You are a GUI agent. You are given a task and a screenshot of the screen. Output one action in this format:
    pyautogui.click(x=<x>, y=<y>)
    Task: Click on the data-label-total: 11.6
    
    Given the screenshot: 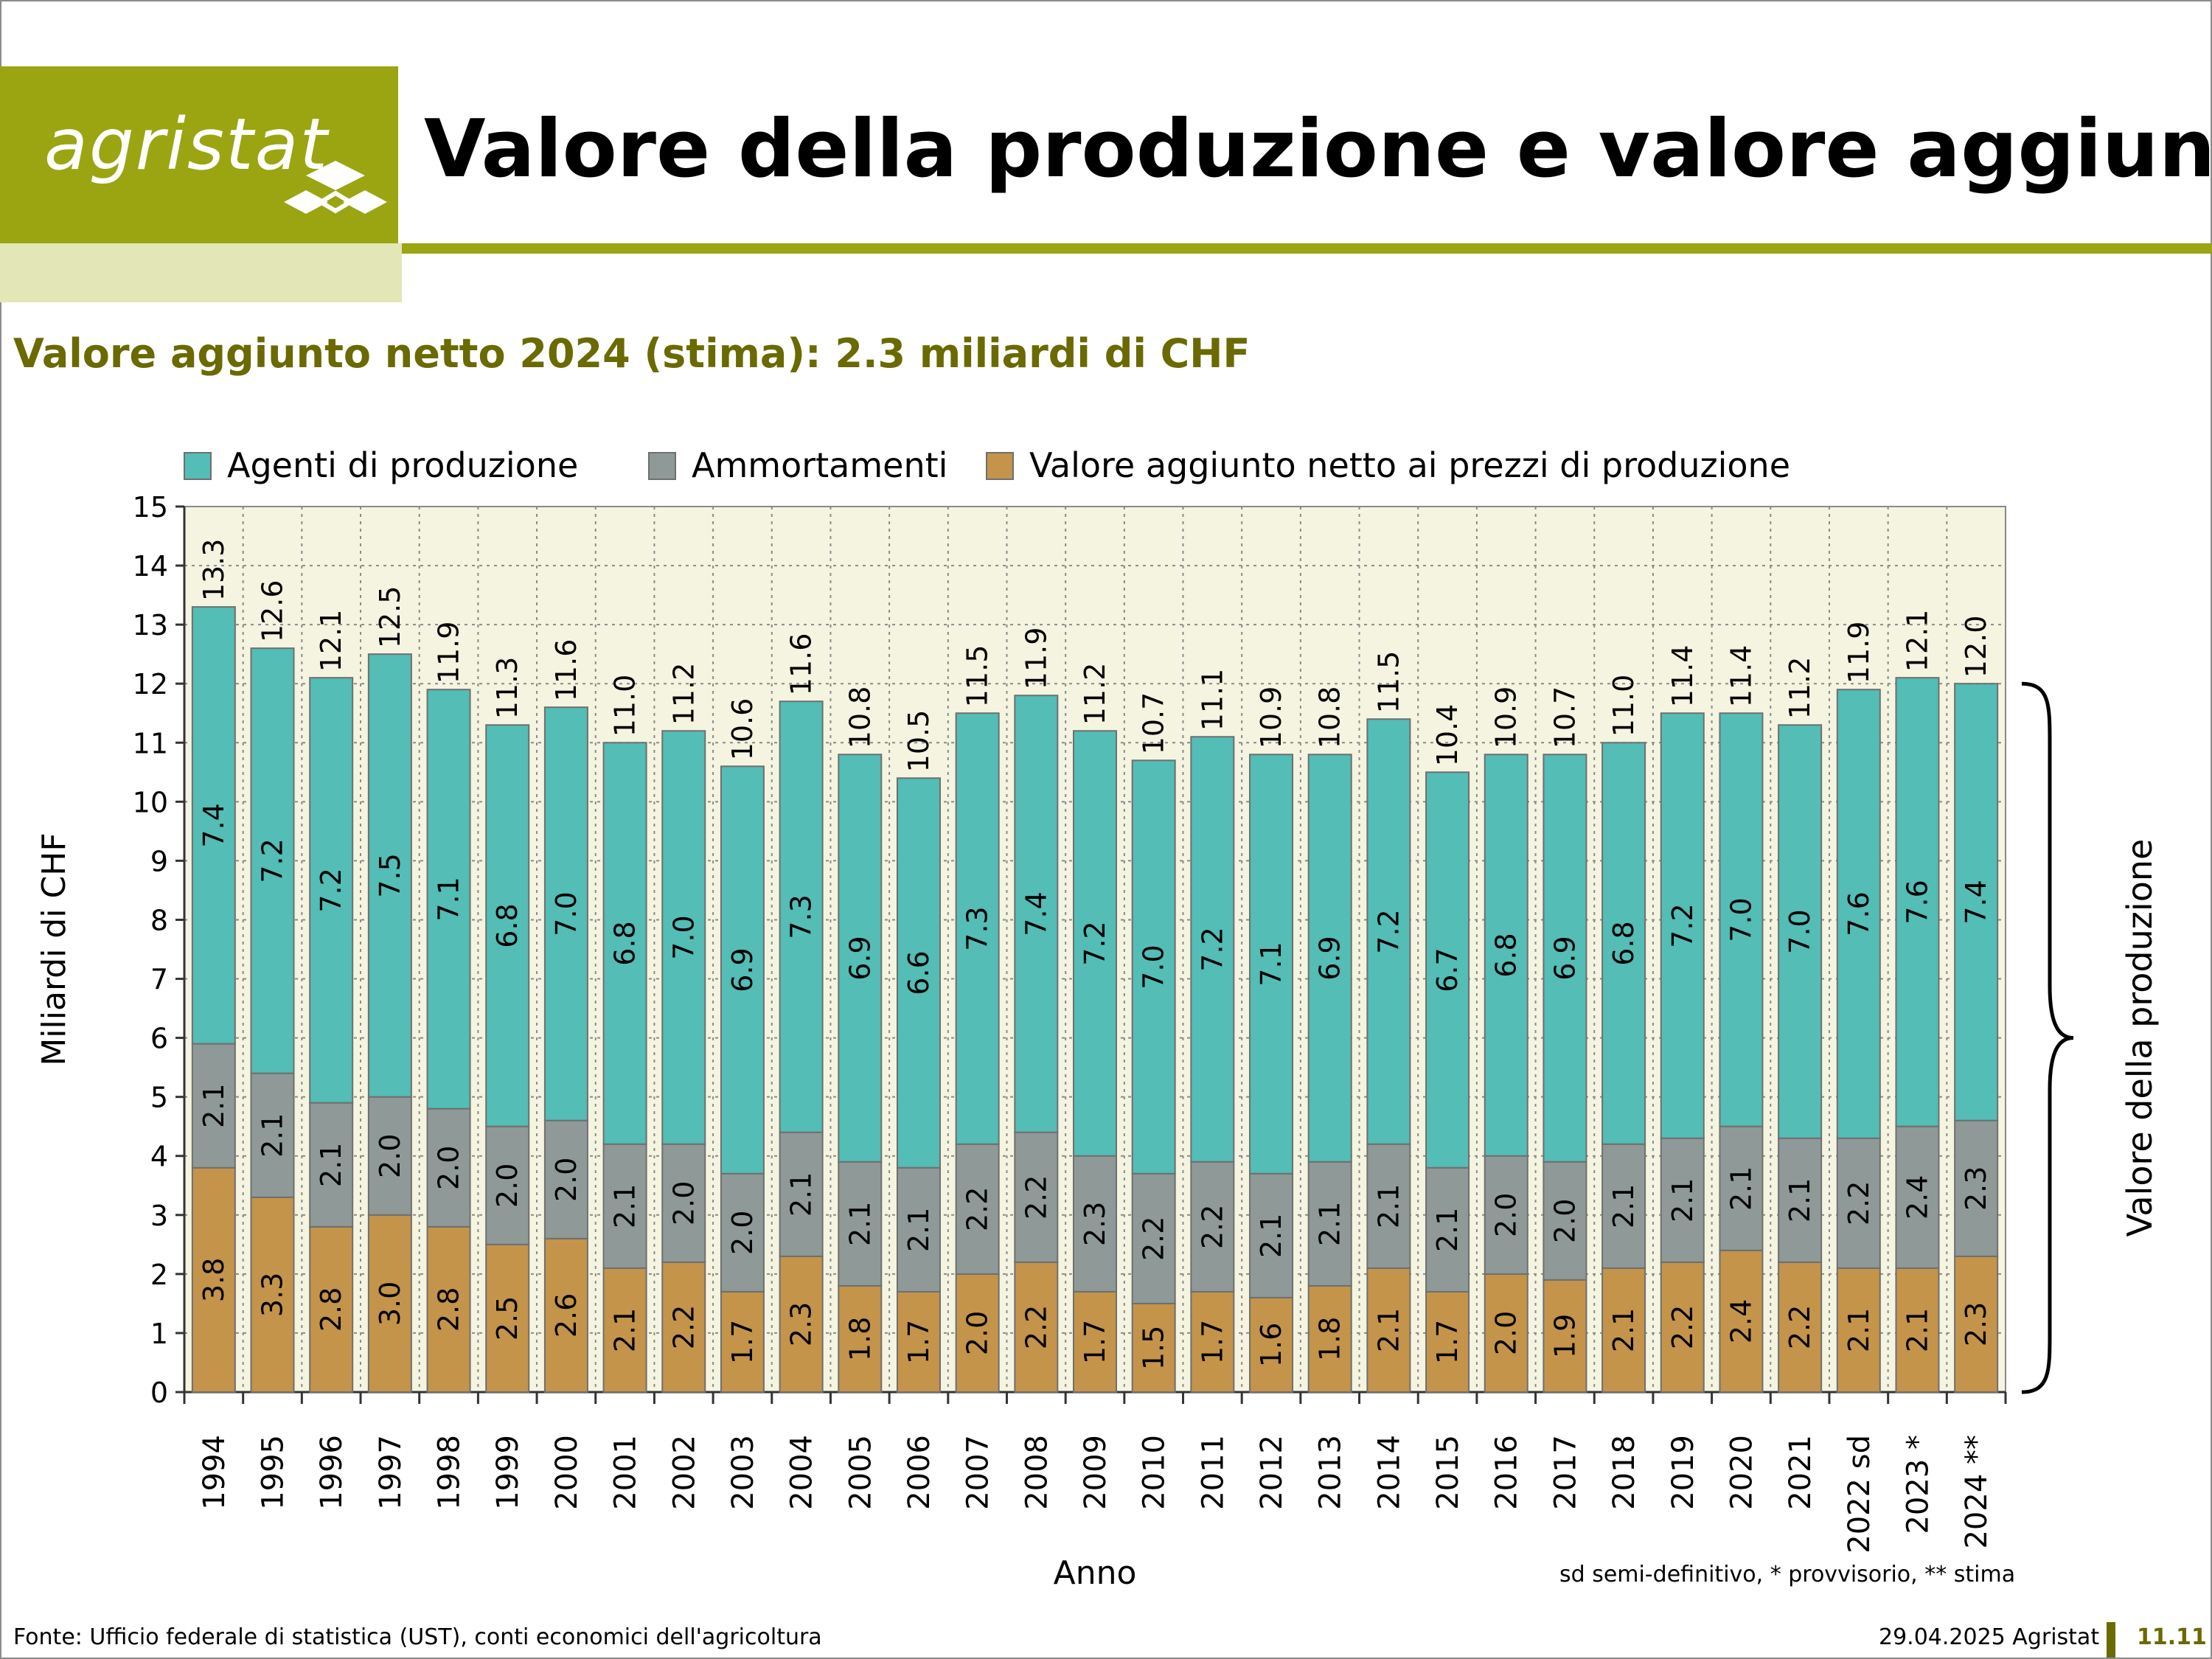 What is the action you would take?
    pyautogui.click(x=566, y=670)
    